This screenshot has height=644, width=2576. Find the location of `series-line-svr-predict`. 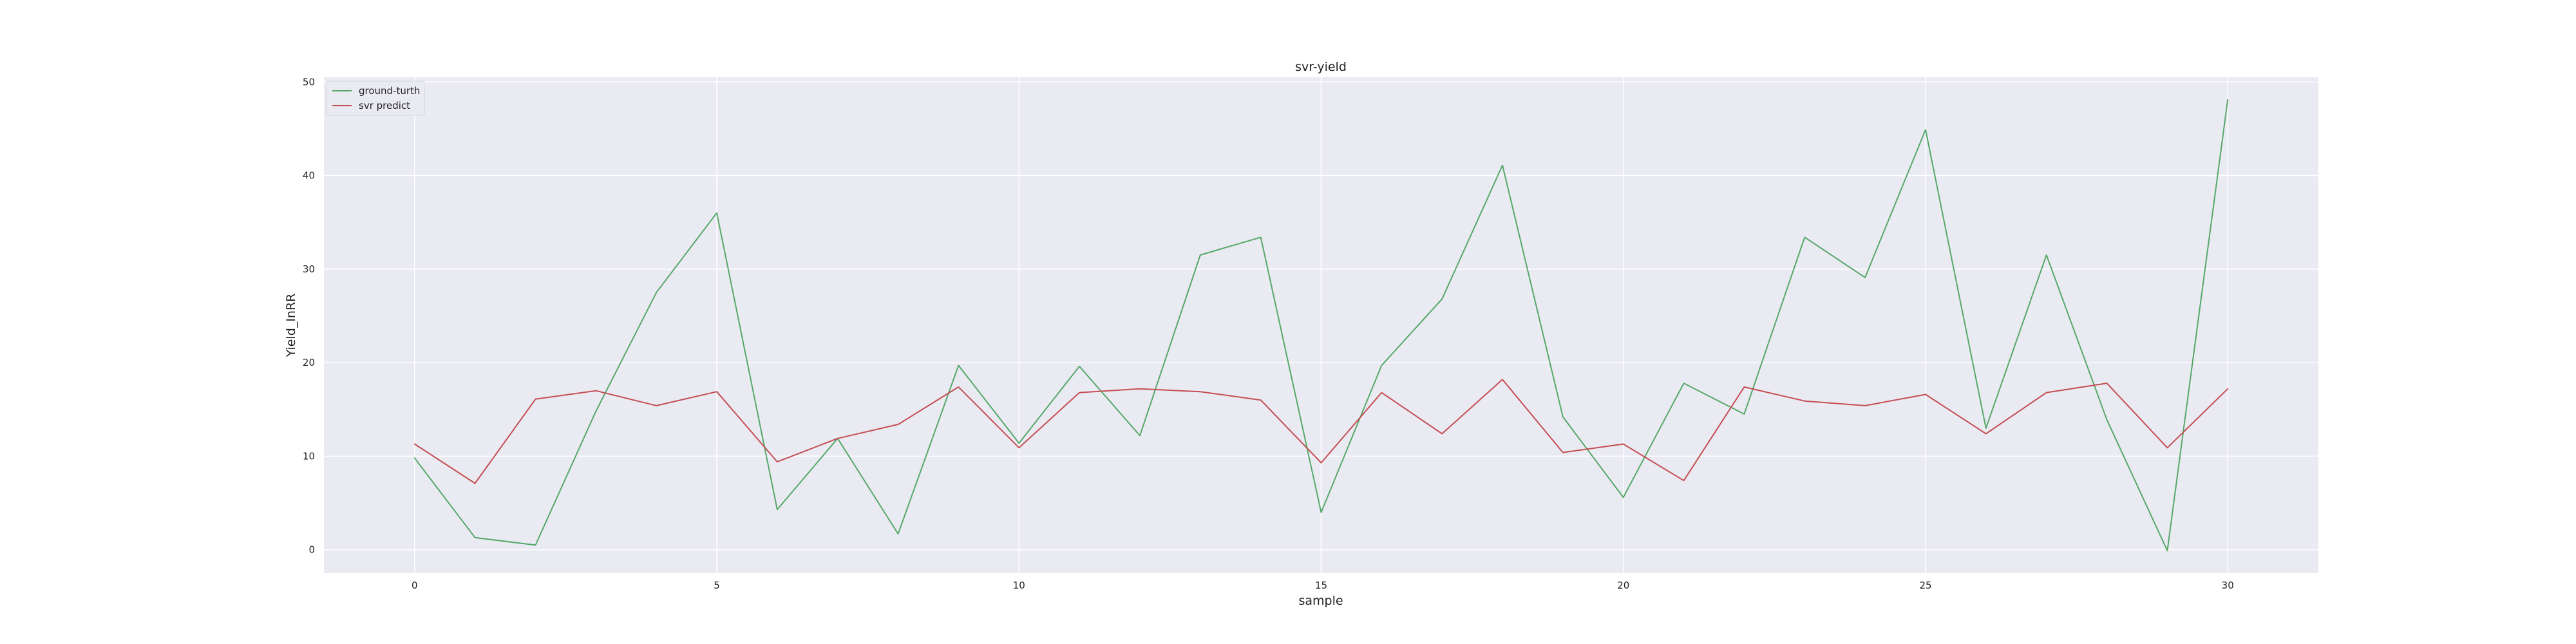

series-line-svr-predict is located at coordinates (1321, 431).